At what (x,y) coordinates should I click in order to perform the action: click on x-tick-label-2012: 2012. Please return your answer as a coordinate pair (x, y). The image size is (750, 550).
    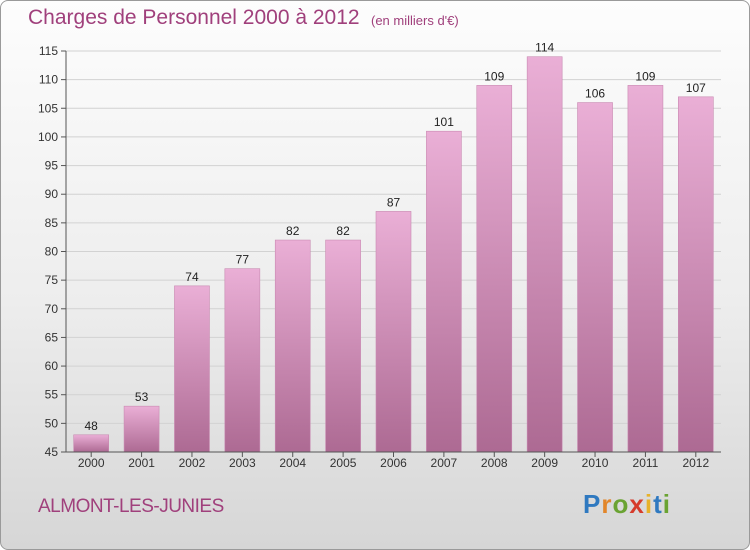
    Looking at the image, I should click on (695, 463).